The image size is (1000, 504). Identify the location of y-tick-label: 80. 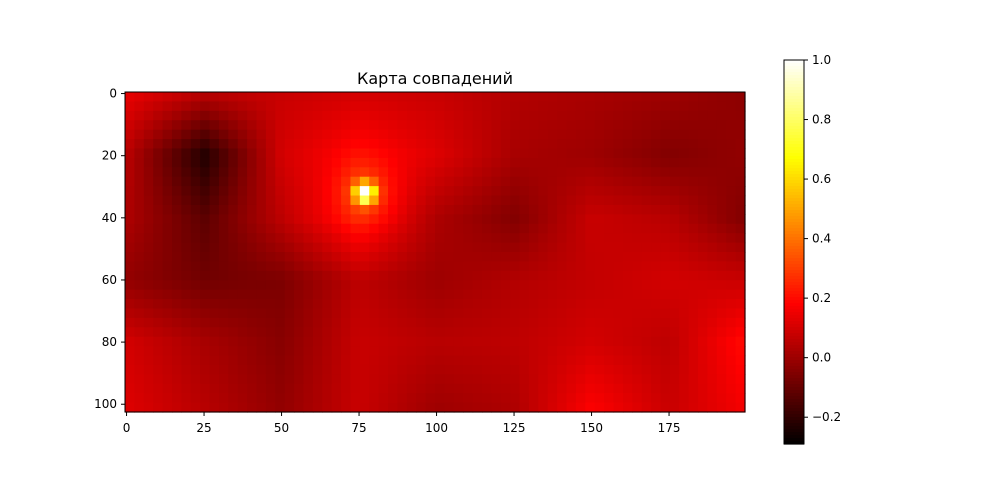
(109, 342).